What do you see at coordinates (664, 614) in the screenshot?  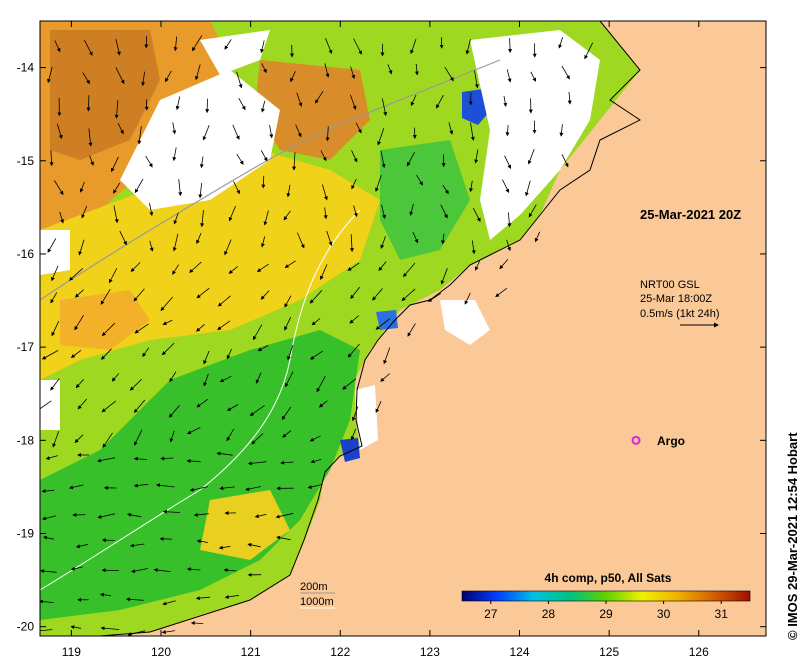 I see `colorbar-tick-label: 30` at bounding box center [664, 614].